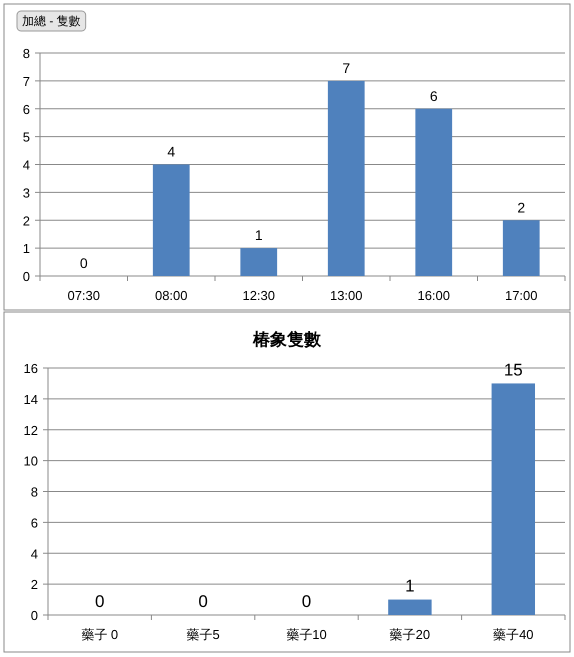 The image size is (574, 657). Describe the element at coordinates (433, 295) in the screenshot. I see `x-tick-label: 16:00` at that location.